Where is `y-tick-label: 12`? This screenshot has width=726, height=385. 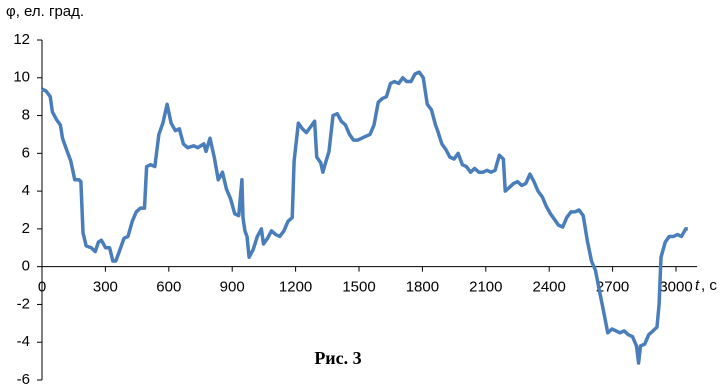
y-tick-label: 12 is located at coordinates (21, 39).